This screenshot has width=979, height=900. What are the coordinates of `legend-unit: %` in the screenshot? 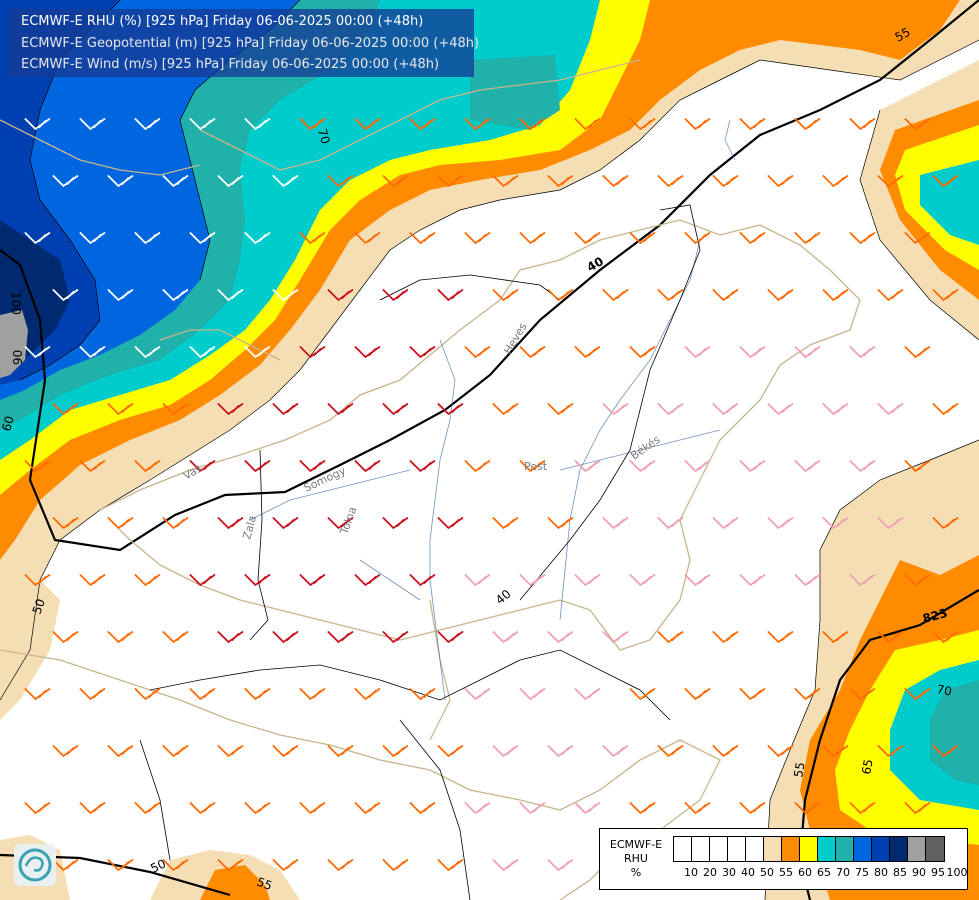 It's located at (636, 872).